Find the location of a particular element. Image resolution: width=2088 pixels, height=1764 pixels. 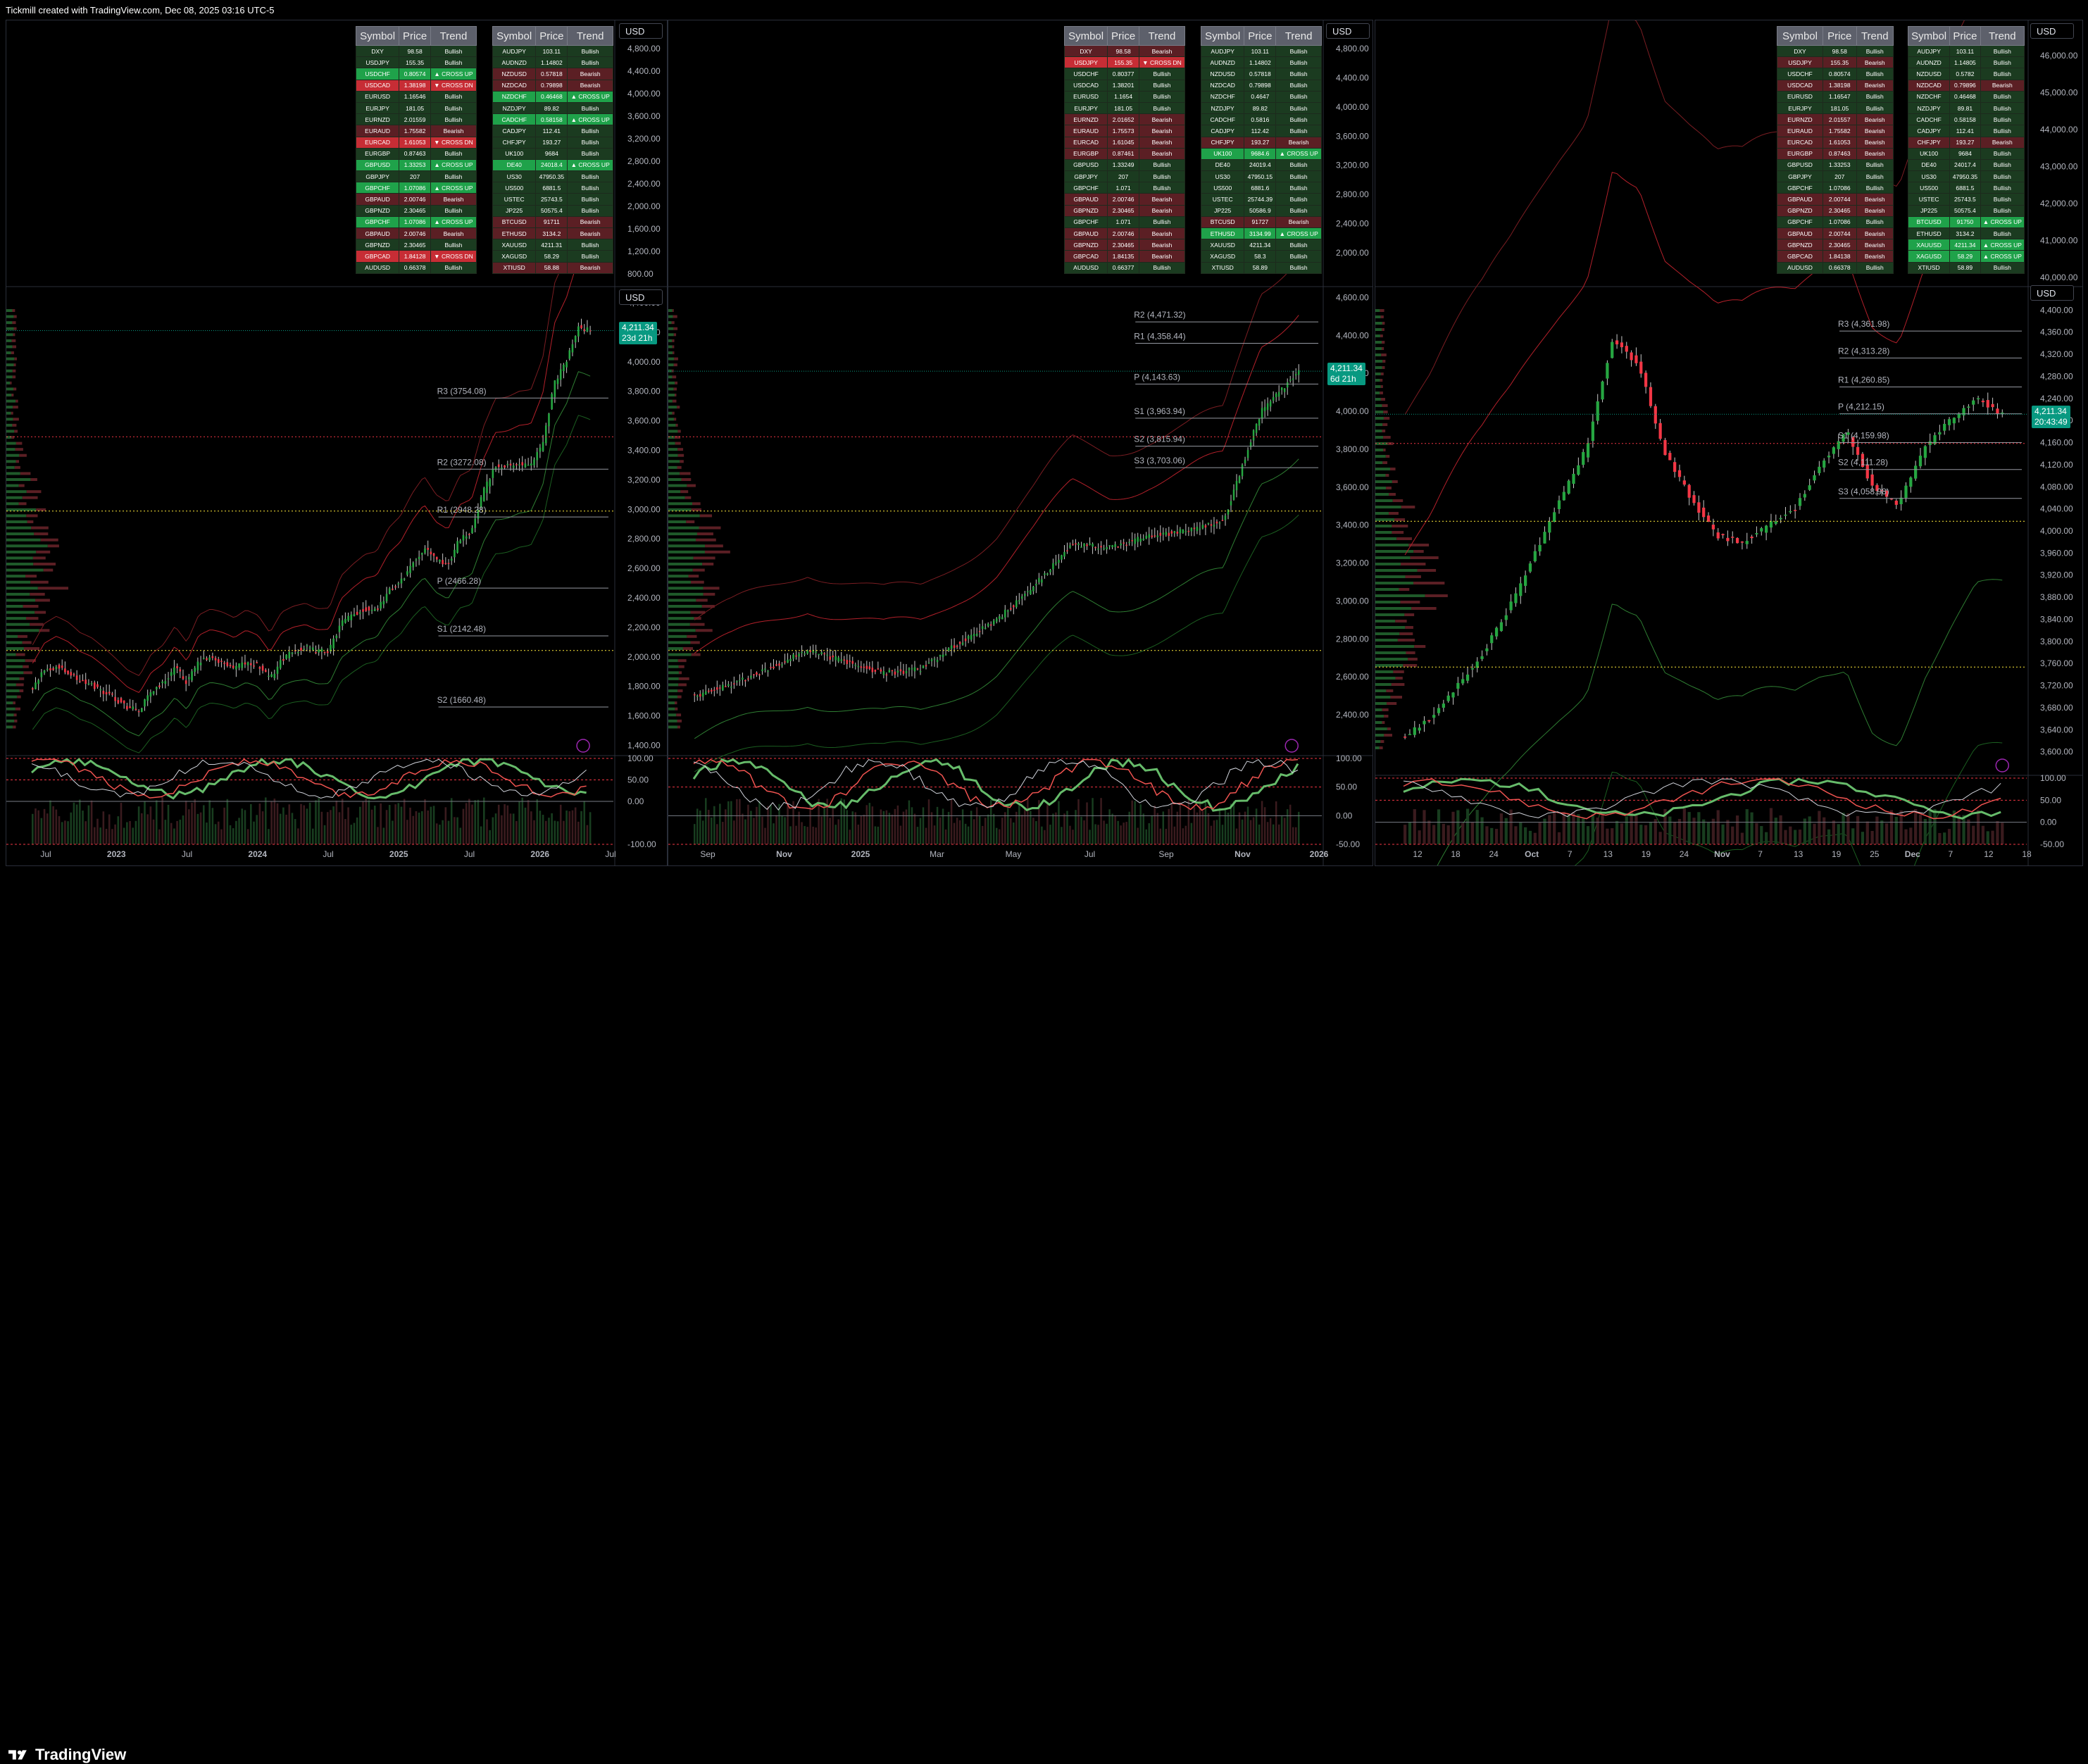

watchlist-row: US30 47950.15 Bullish is located at coordinates (1261, 176).